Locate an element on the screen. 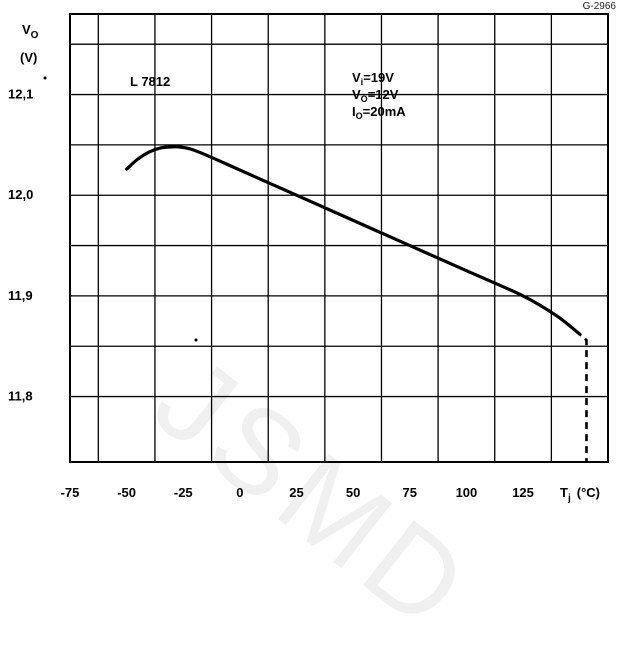 The height and width of the screenshot is (660, 626). x-tick-label: 100 is located at coordinates (467, 492).